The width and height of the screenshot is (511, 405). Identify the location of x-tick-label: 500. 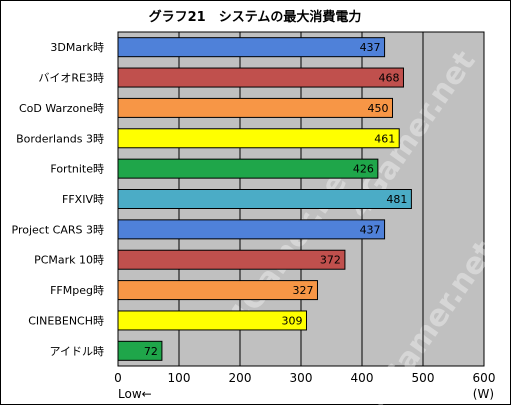
(423, 378).